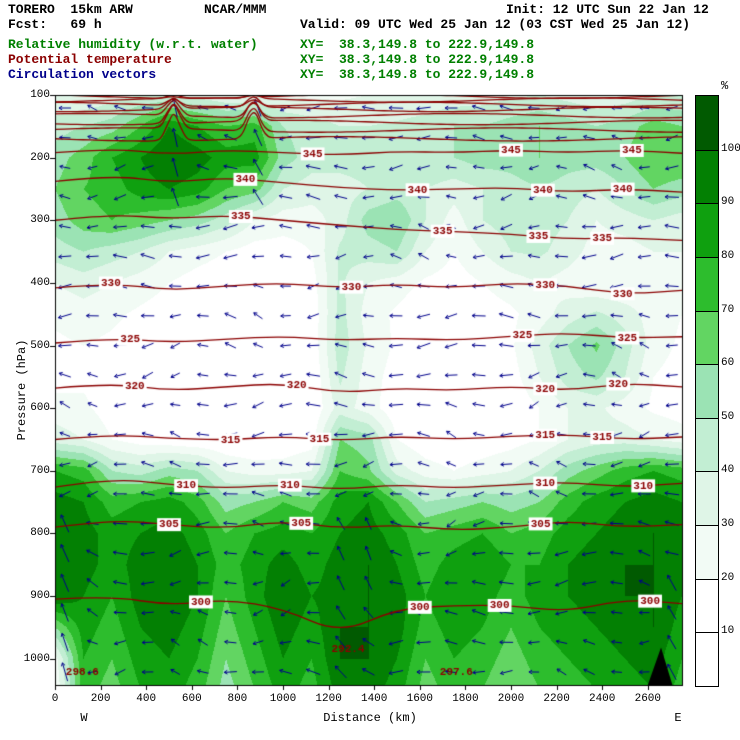  I want to click on field-xy-potential-temperature: XY= 38.3,149.8 to 222.9,149.8, so click(417, 59).